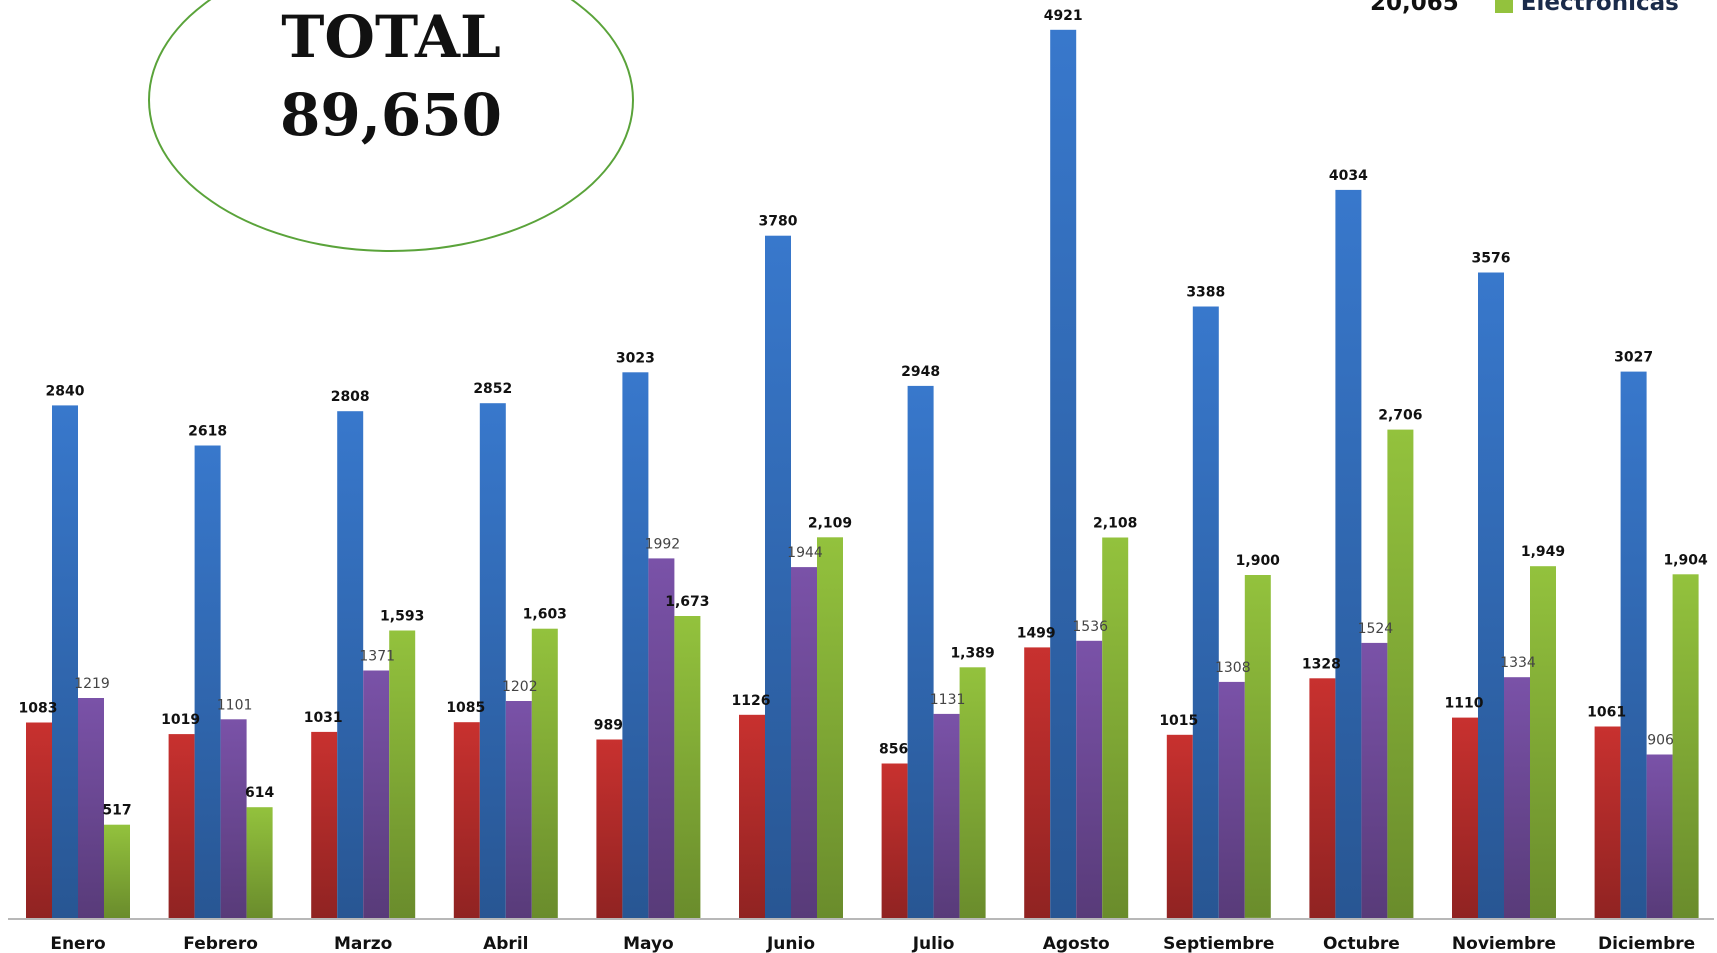 The image size is (1717, 953). Describe the element at coordinates (391, 37) in the screenshot. I see `total-label: TOTAL` at that location.